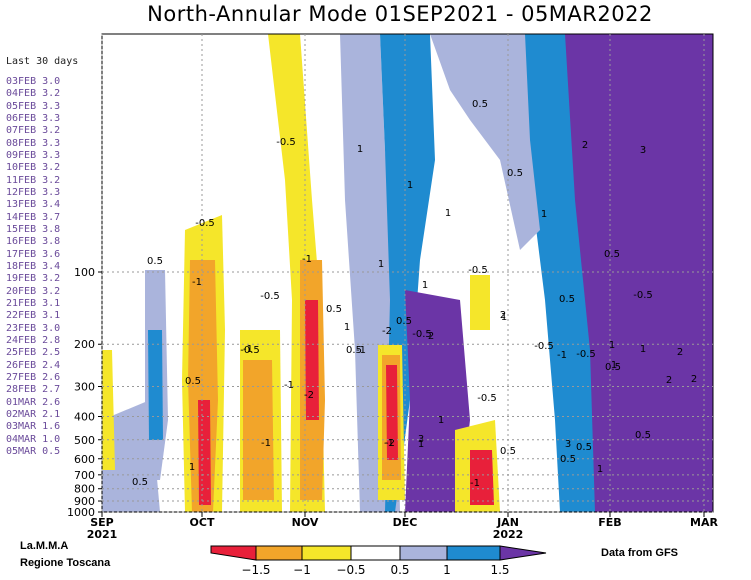  I want to click on side-panel-entry: 08FEB 3.3, so click(33, 143).